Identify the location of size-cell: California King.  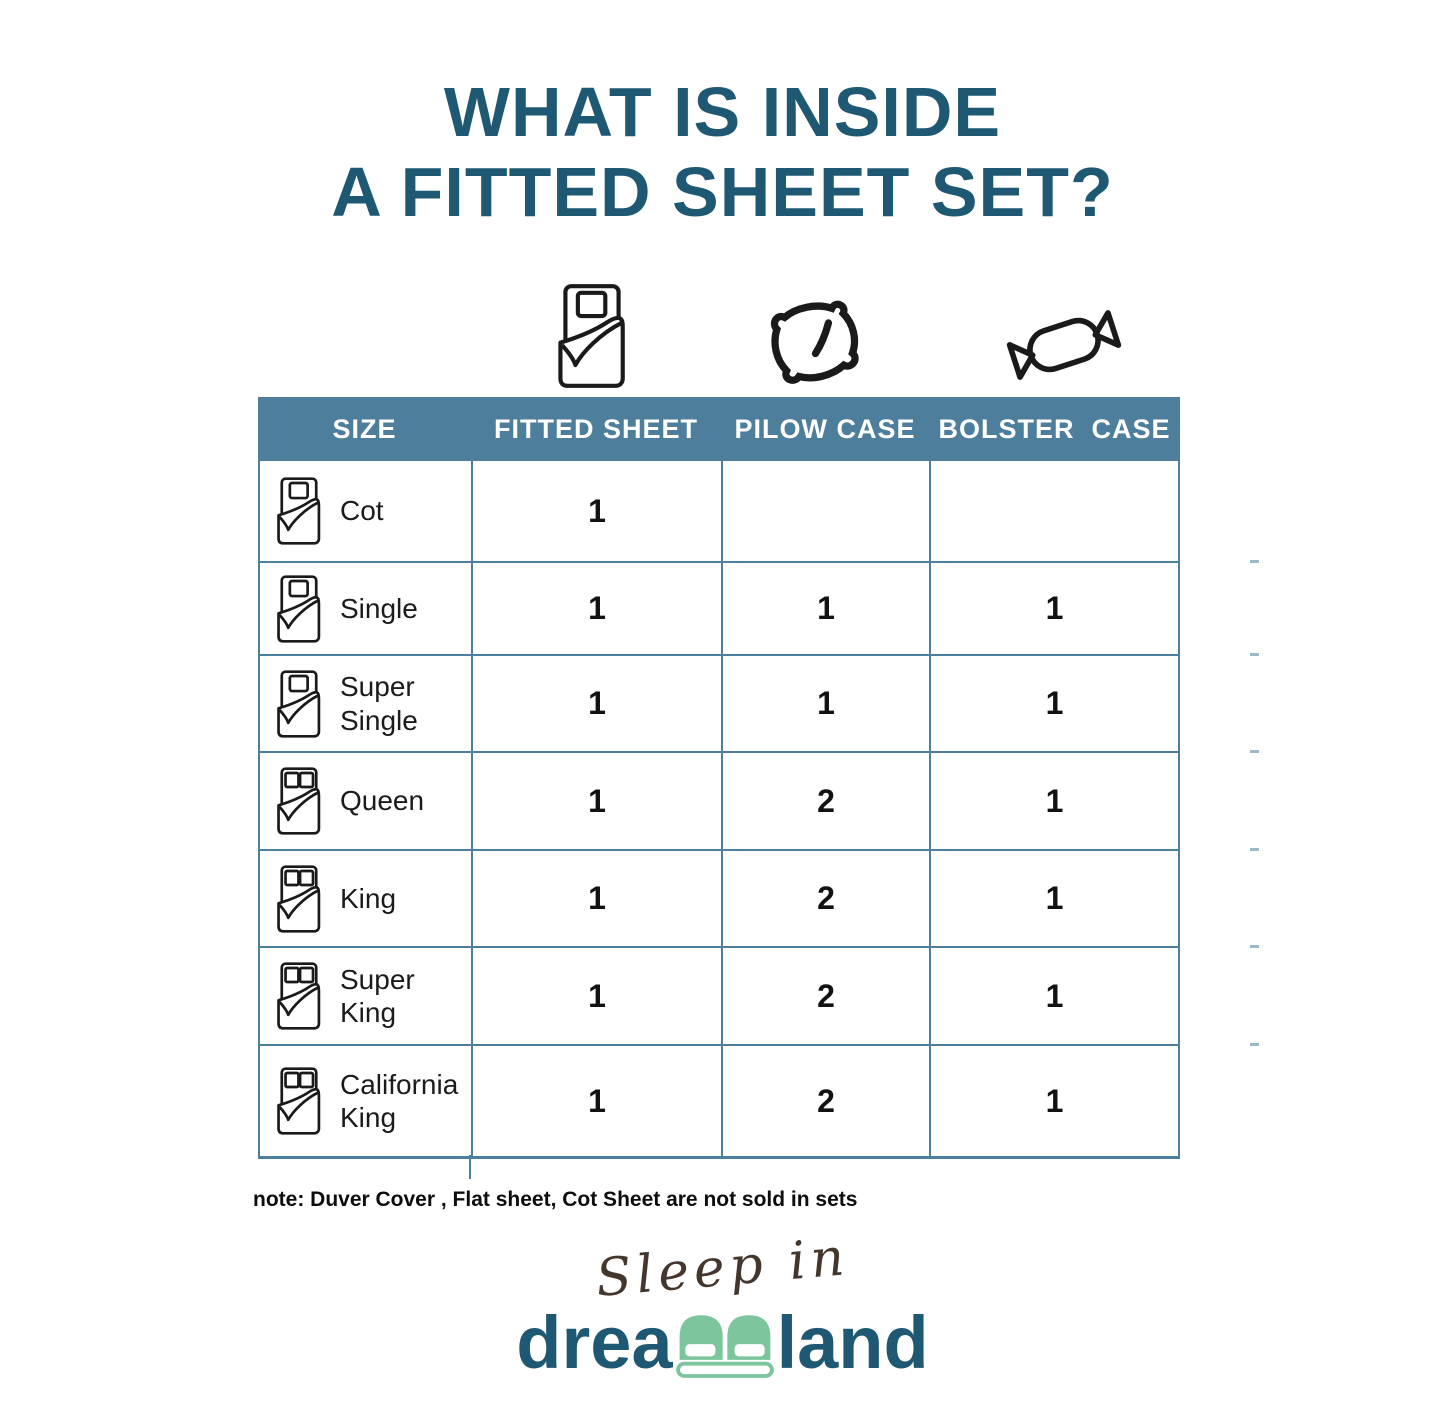
(365, 1101).